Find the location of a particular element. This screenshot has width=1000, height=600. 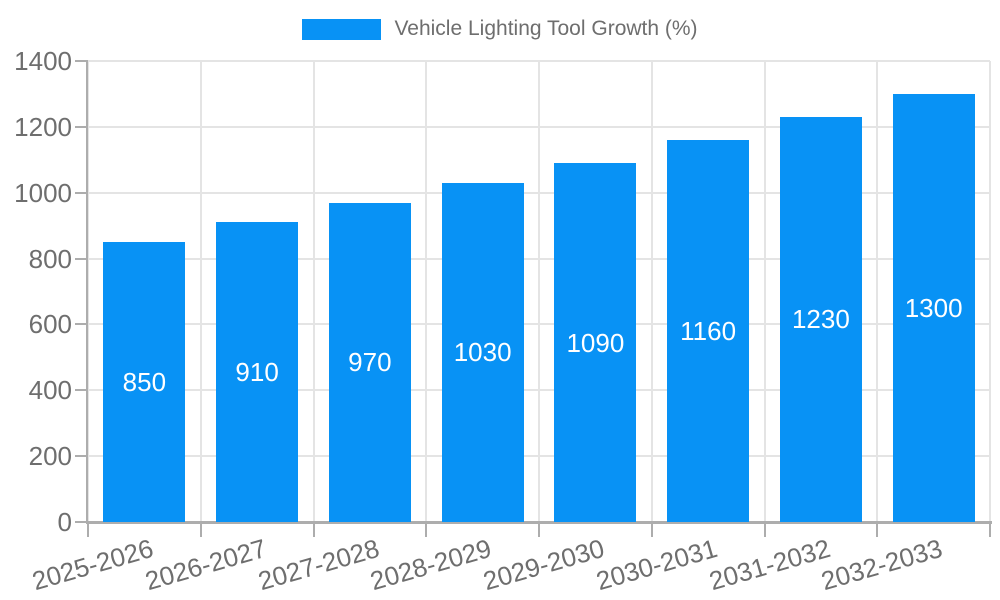

x-tick-label: 2028-2029 is located at coordinates (431, 565).